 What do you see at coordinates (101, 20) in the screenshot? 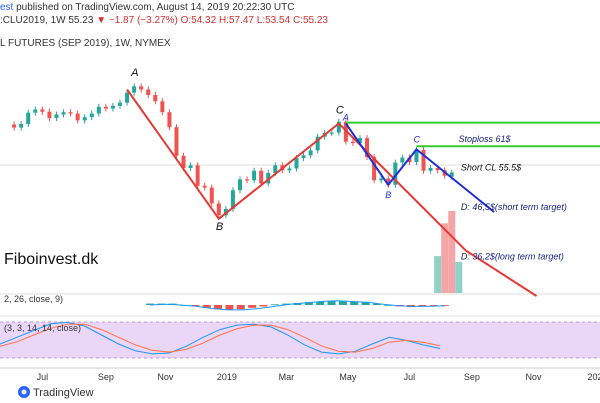
I see `change-down-icon: ▼` at bounding box center [101, 20].